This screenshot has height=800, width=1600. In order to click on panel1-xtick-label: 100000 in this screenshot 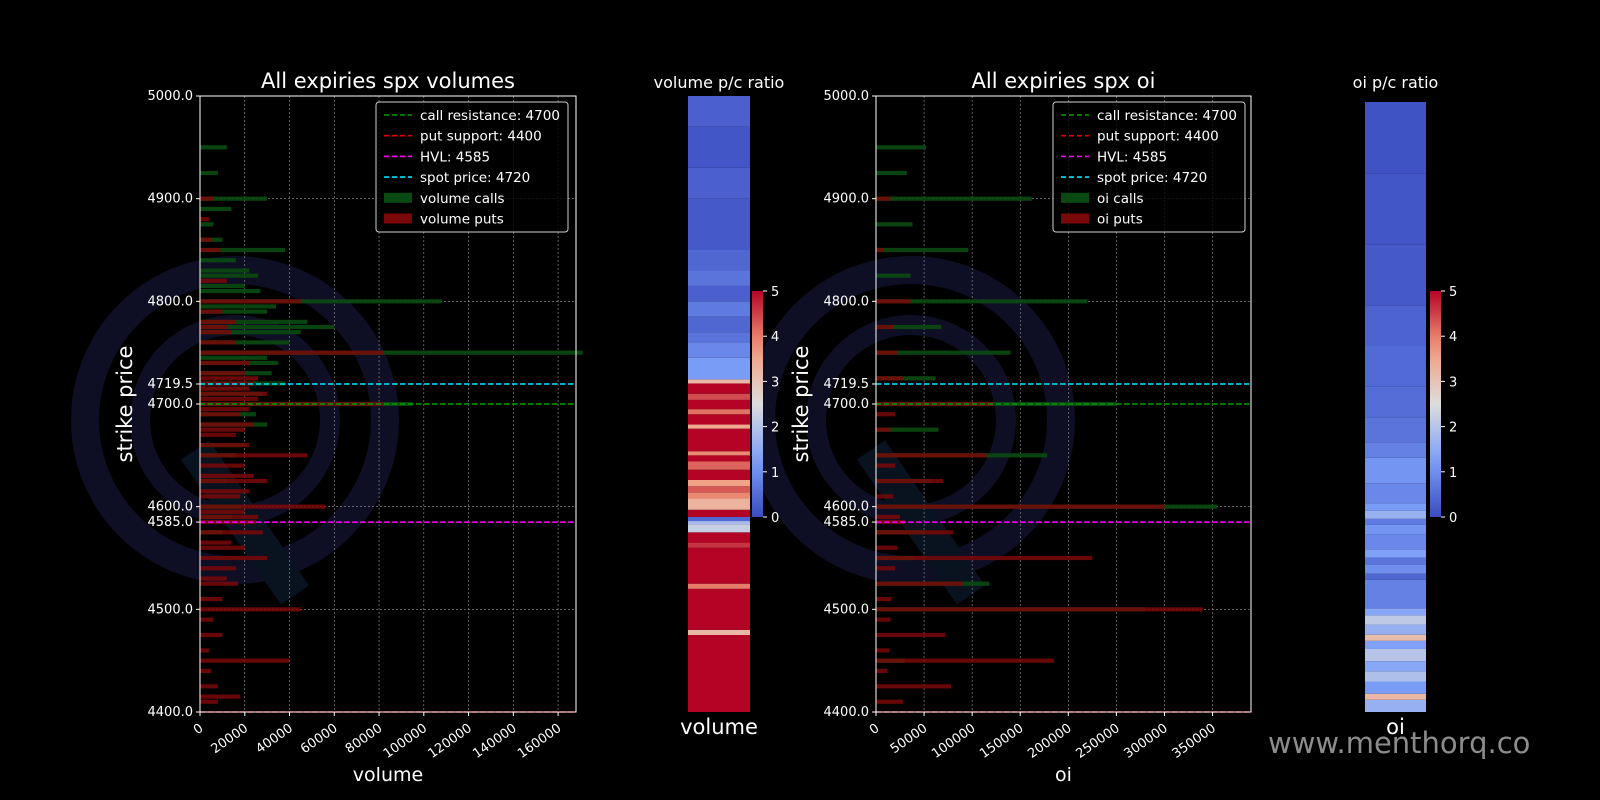, I will do `click(405, 741)`.